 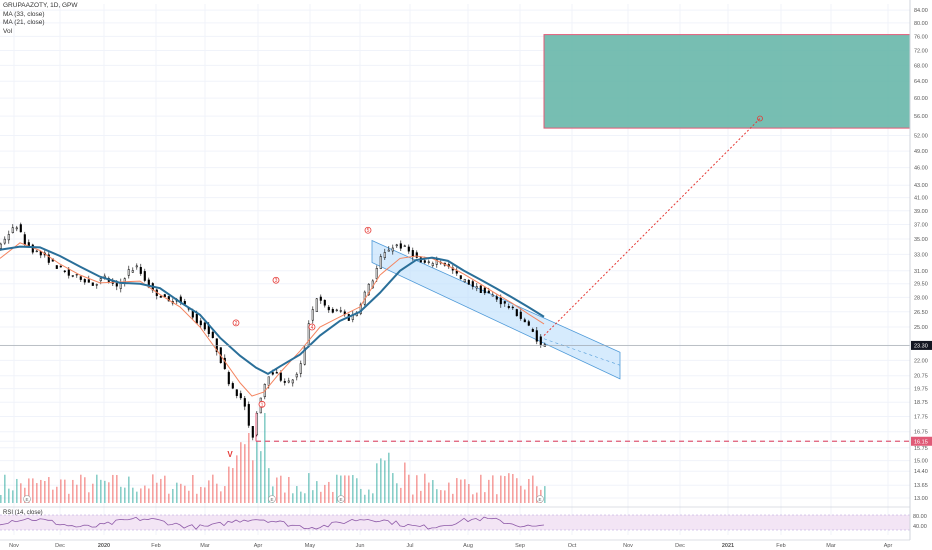 What do you see at coordinates (8, 31) in the screenshot?
I see `legend-vol: Vol` at bounding box center [8, 31].